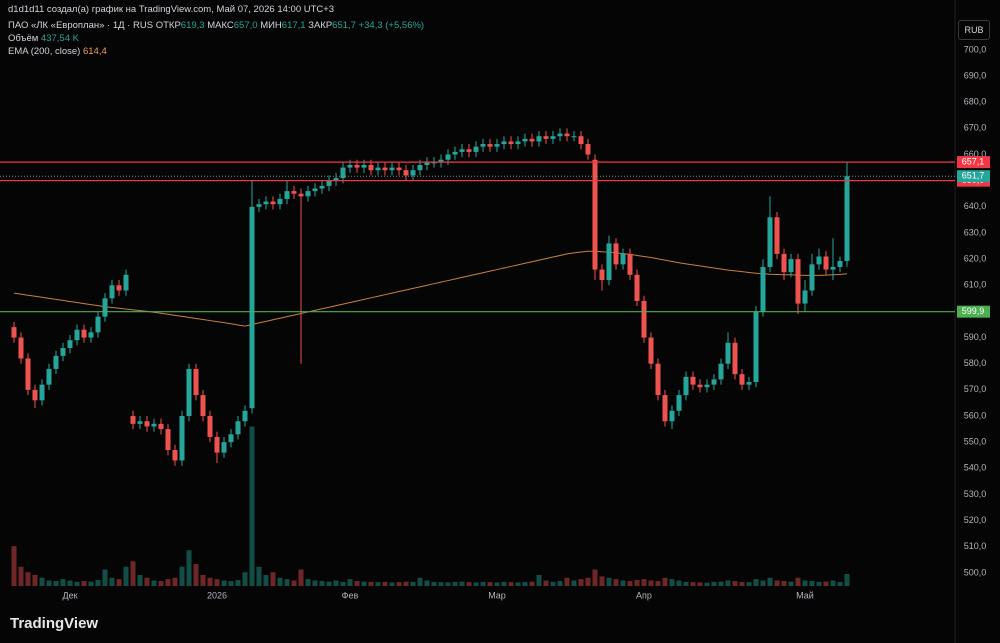 The image size is (1000, 643). Describe the element at coordinates (94, 51) in the screenshot. I see `ema-value: 614,4` at that location.